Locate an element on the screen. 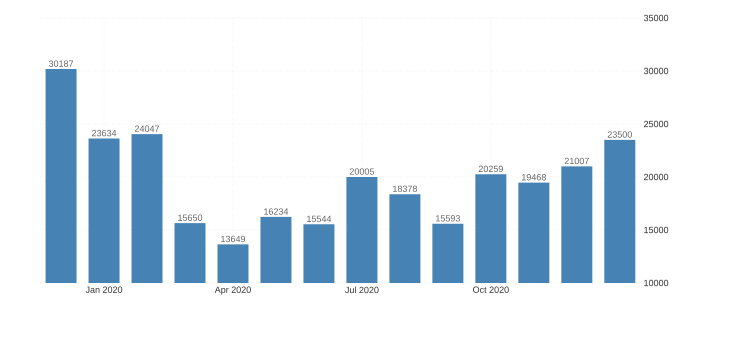 The height and width of the screenshot is (340, 730). data-label: 30187 is located at coordinates (61, 63).